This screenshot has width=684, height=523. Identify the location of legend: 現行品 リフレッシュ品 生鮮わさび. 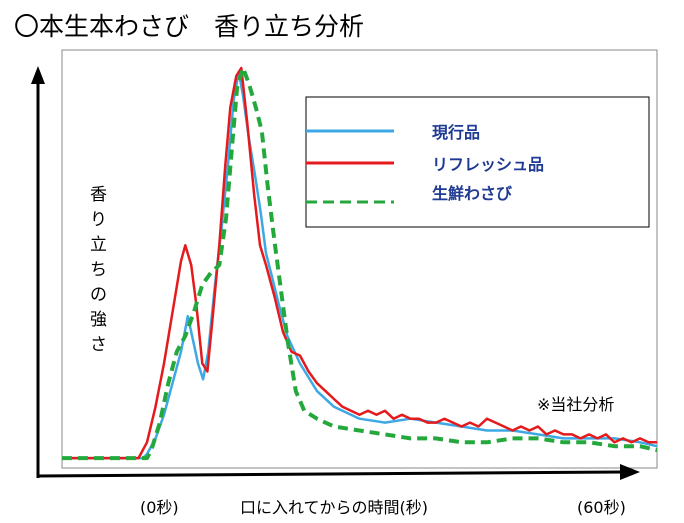
(477, 162).